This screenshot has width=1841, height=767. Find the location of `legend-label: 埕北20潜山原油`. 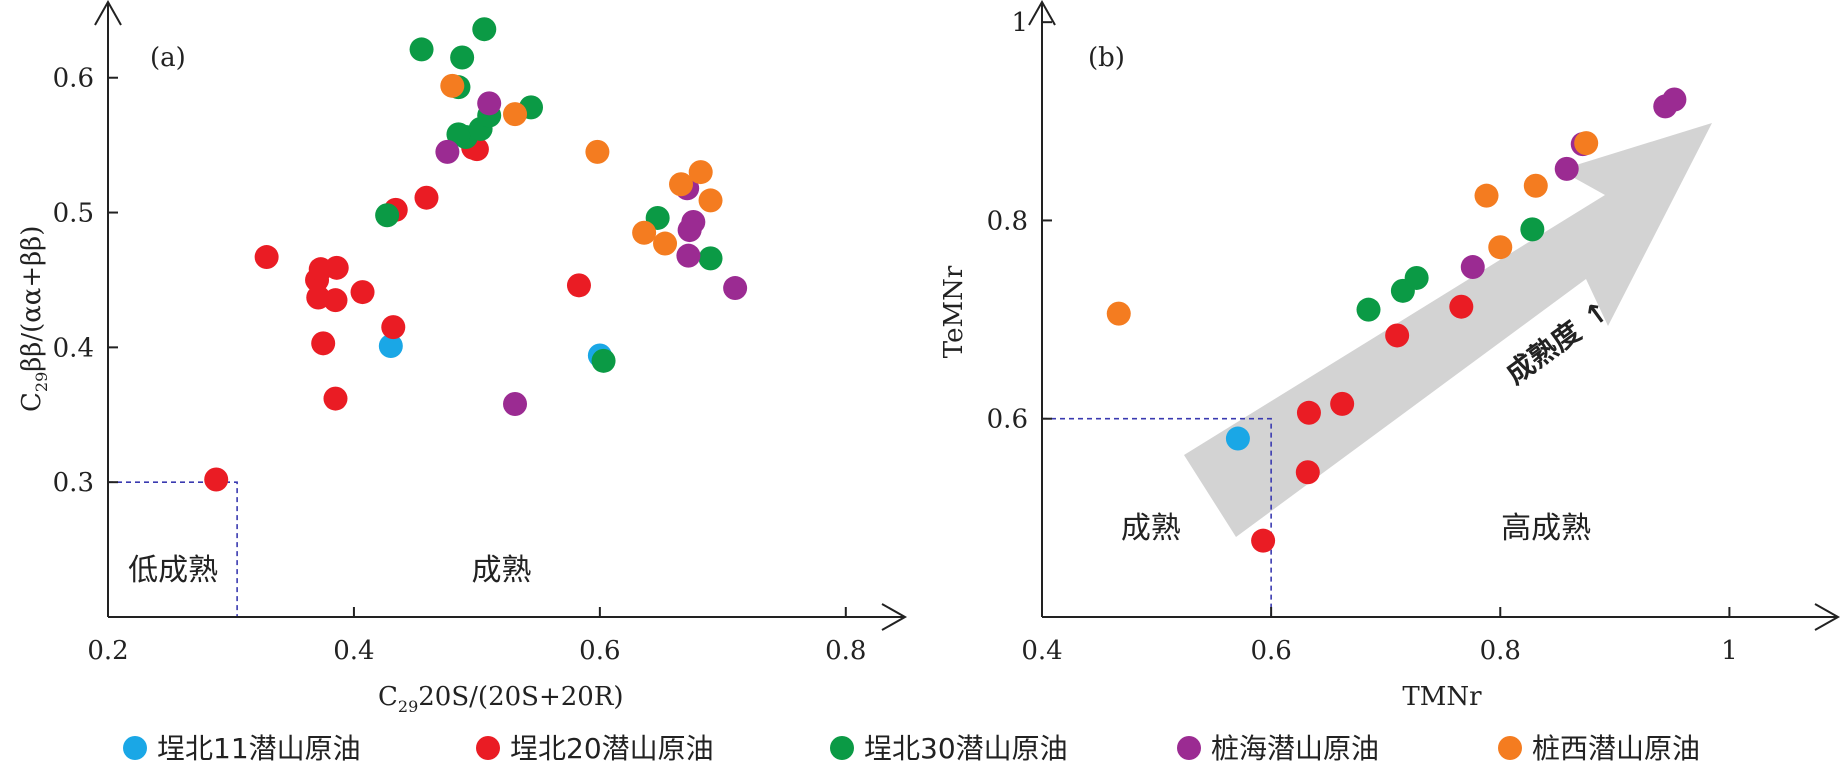

legend-label: 埕北20潜山原油 is located at coordinates (612, 747).